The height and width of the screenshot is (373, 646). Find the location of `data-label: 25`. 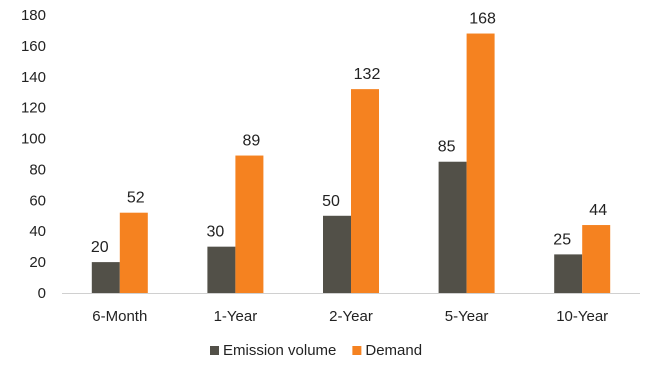

data-label: 25 is located at coordinates (562, 239).